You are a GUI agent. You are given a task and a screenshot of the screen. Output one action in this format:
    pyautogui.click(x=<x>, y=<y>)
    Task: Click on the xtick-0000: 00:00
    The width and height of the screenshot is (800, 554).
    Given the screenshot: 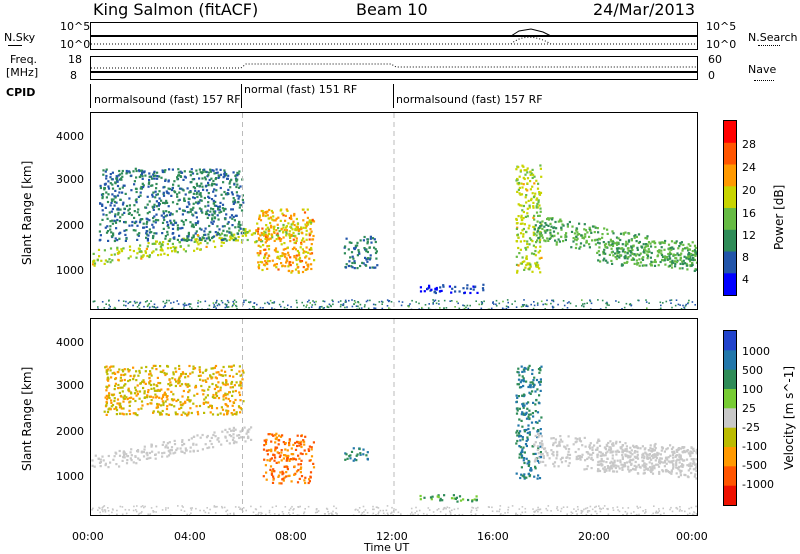 What is the action you would take?
    pyautogui.click(x=88, y=536)
    